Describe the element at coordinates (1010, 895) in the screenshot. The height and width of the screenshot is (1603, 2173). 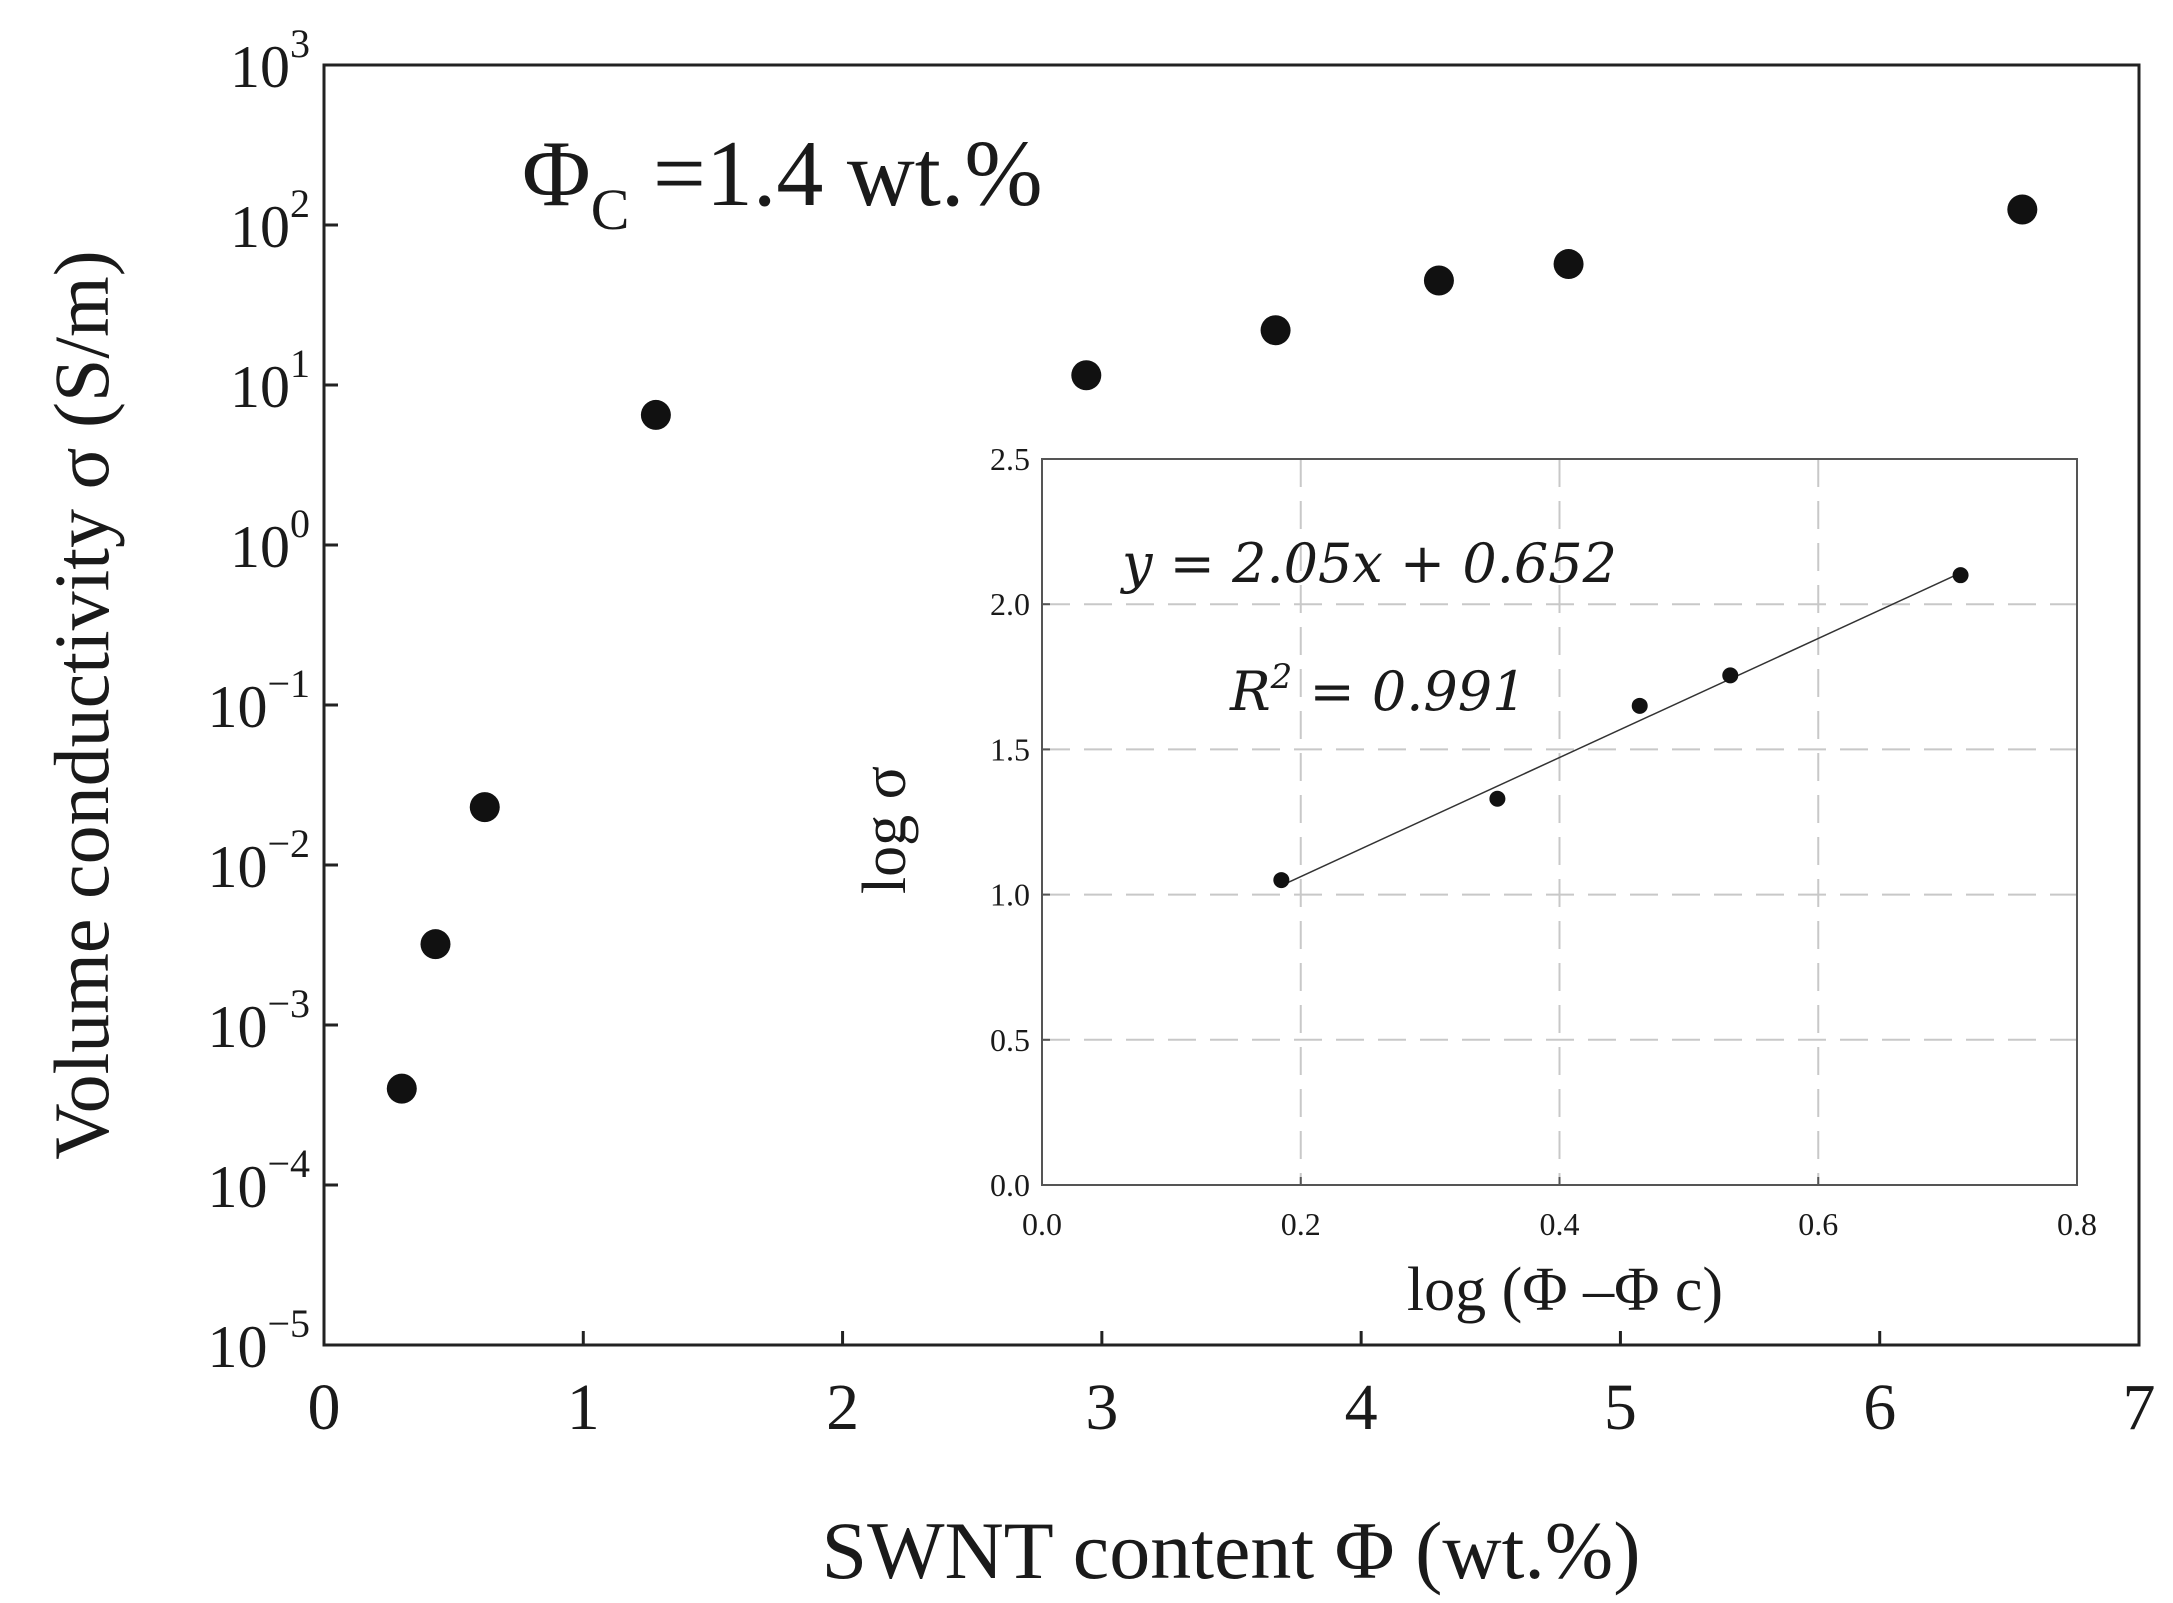
I see `inset-y-tick-label: 1.0` at that location.